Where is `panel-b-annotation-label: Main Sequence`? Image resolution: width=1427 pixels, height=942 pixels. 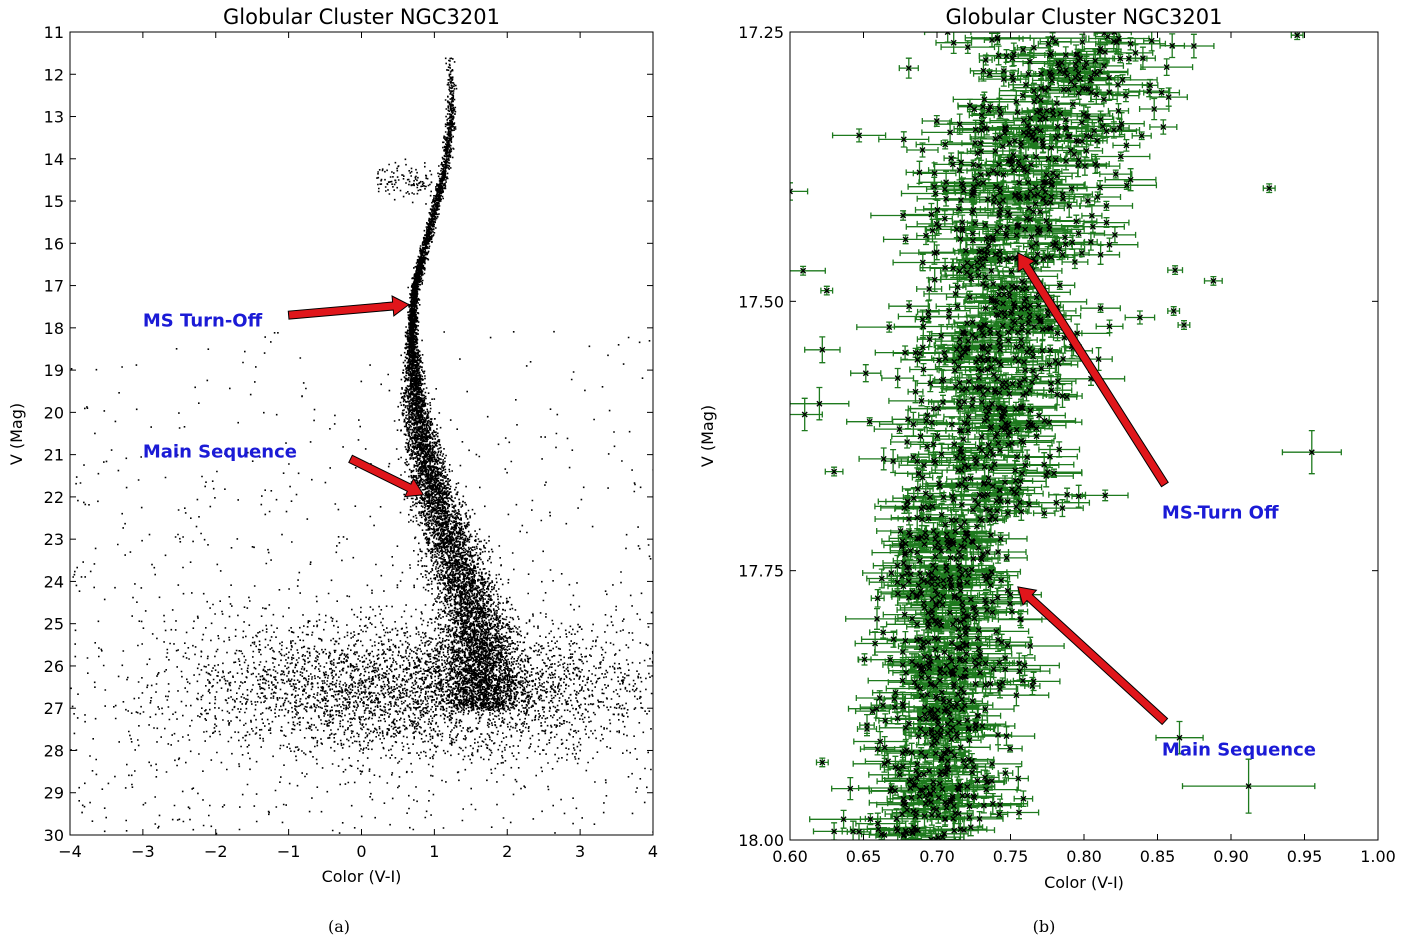 panel-b-annotation-label: Main Sequence is located at coordinates (1239, 749).